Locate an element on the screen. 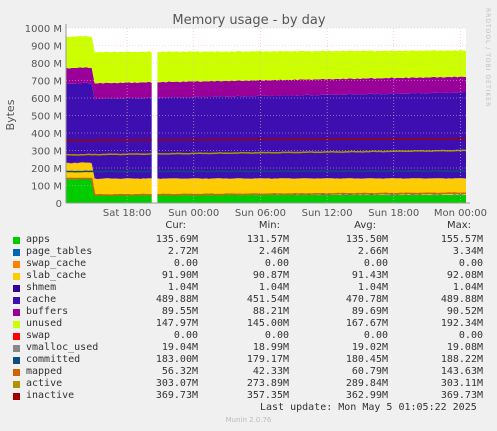 The image size is (497, 431). legend-avg: 60.79M is located at coordinates (369, 371).